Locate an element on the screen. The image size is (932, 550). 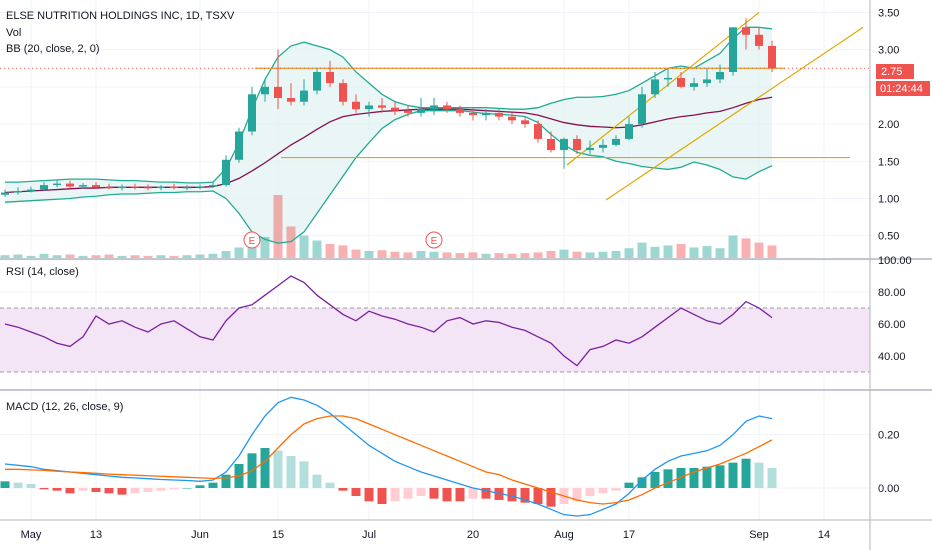
rsi-band-fill is located at coordinates (435, 340).